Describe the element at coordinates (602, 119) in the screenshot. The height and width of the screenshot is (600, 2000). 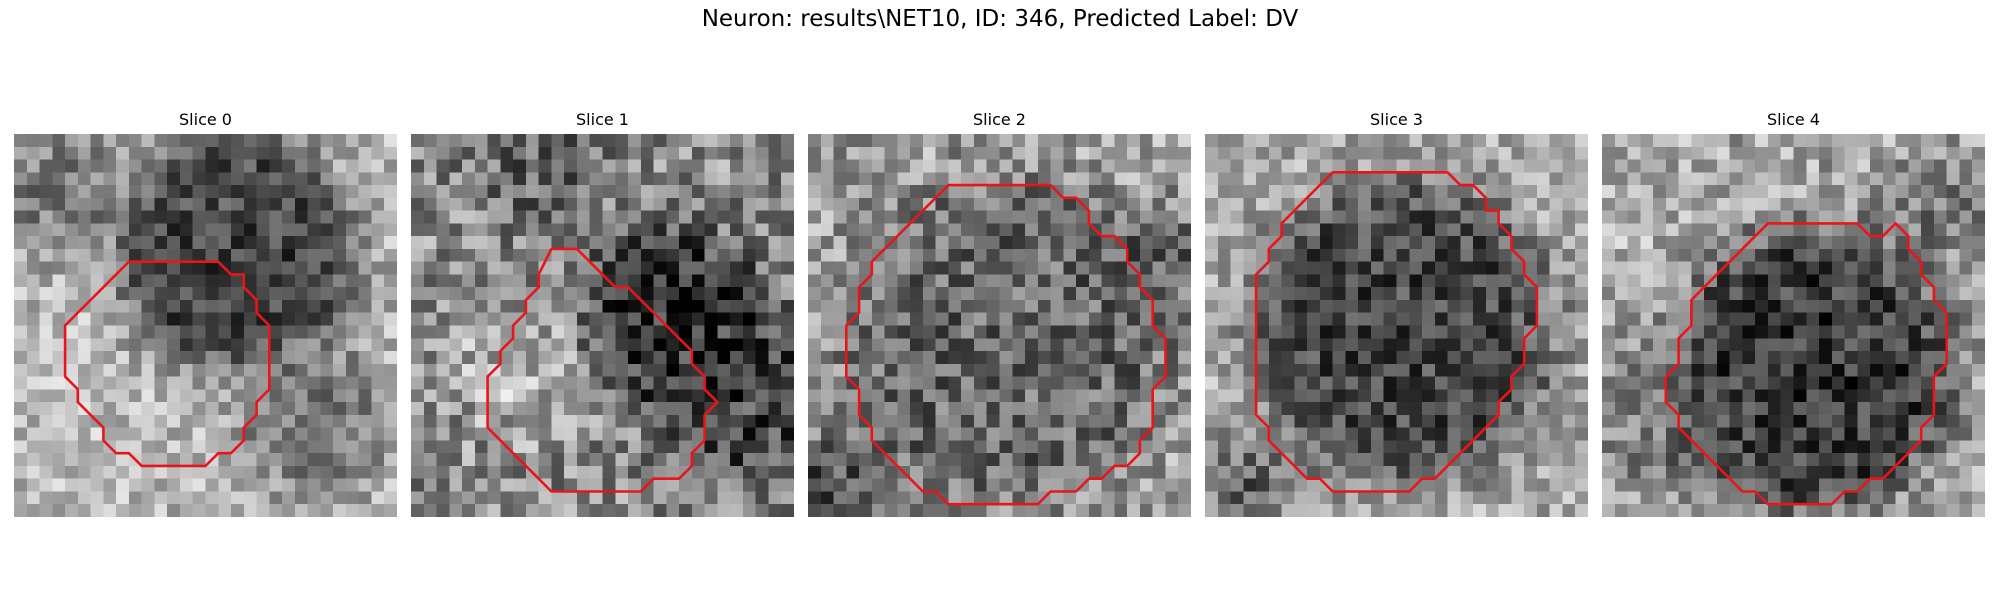
I see `slice-title-1: Slice 1` at that location.